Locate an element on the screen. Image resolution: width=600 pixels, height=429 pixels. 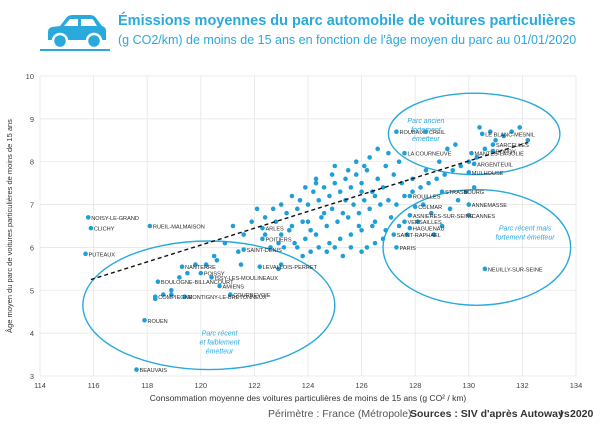
source-note: Sources : SIV d'après Autoways is located at coordinates (490, 414).